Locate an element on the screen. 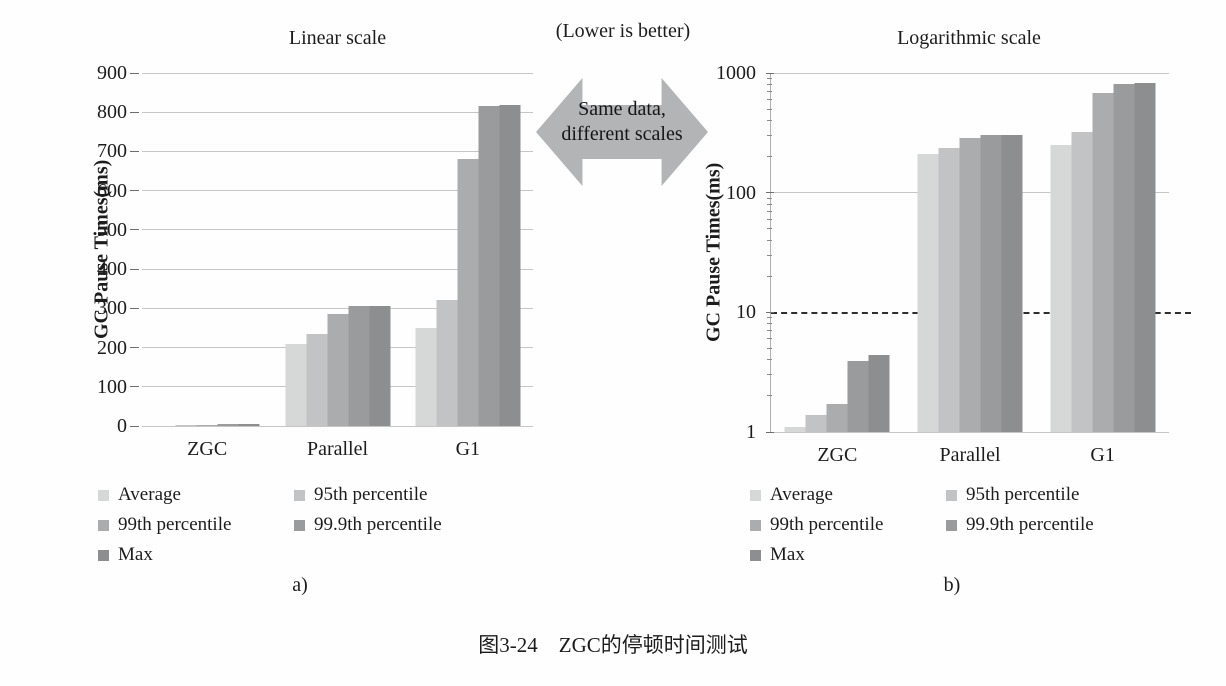  y-tick-label: 400 is located at coordinates (112, 269).